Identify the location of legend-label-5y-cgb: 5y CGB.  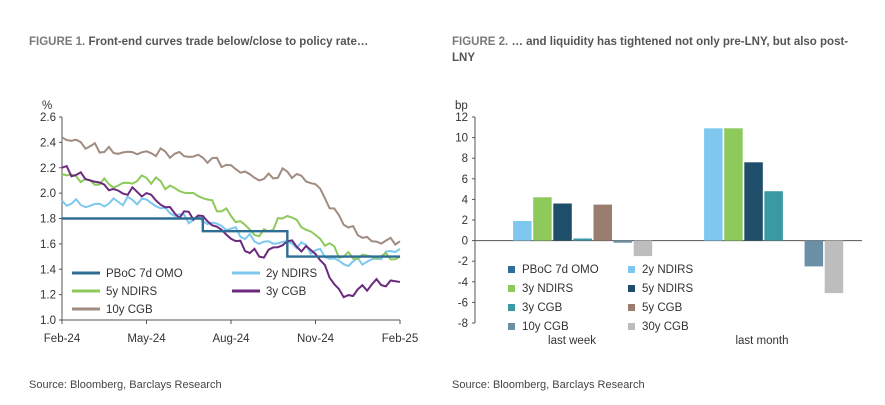
(662, 308).